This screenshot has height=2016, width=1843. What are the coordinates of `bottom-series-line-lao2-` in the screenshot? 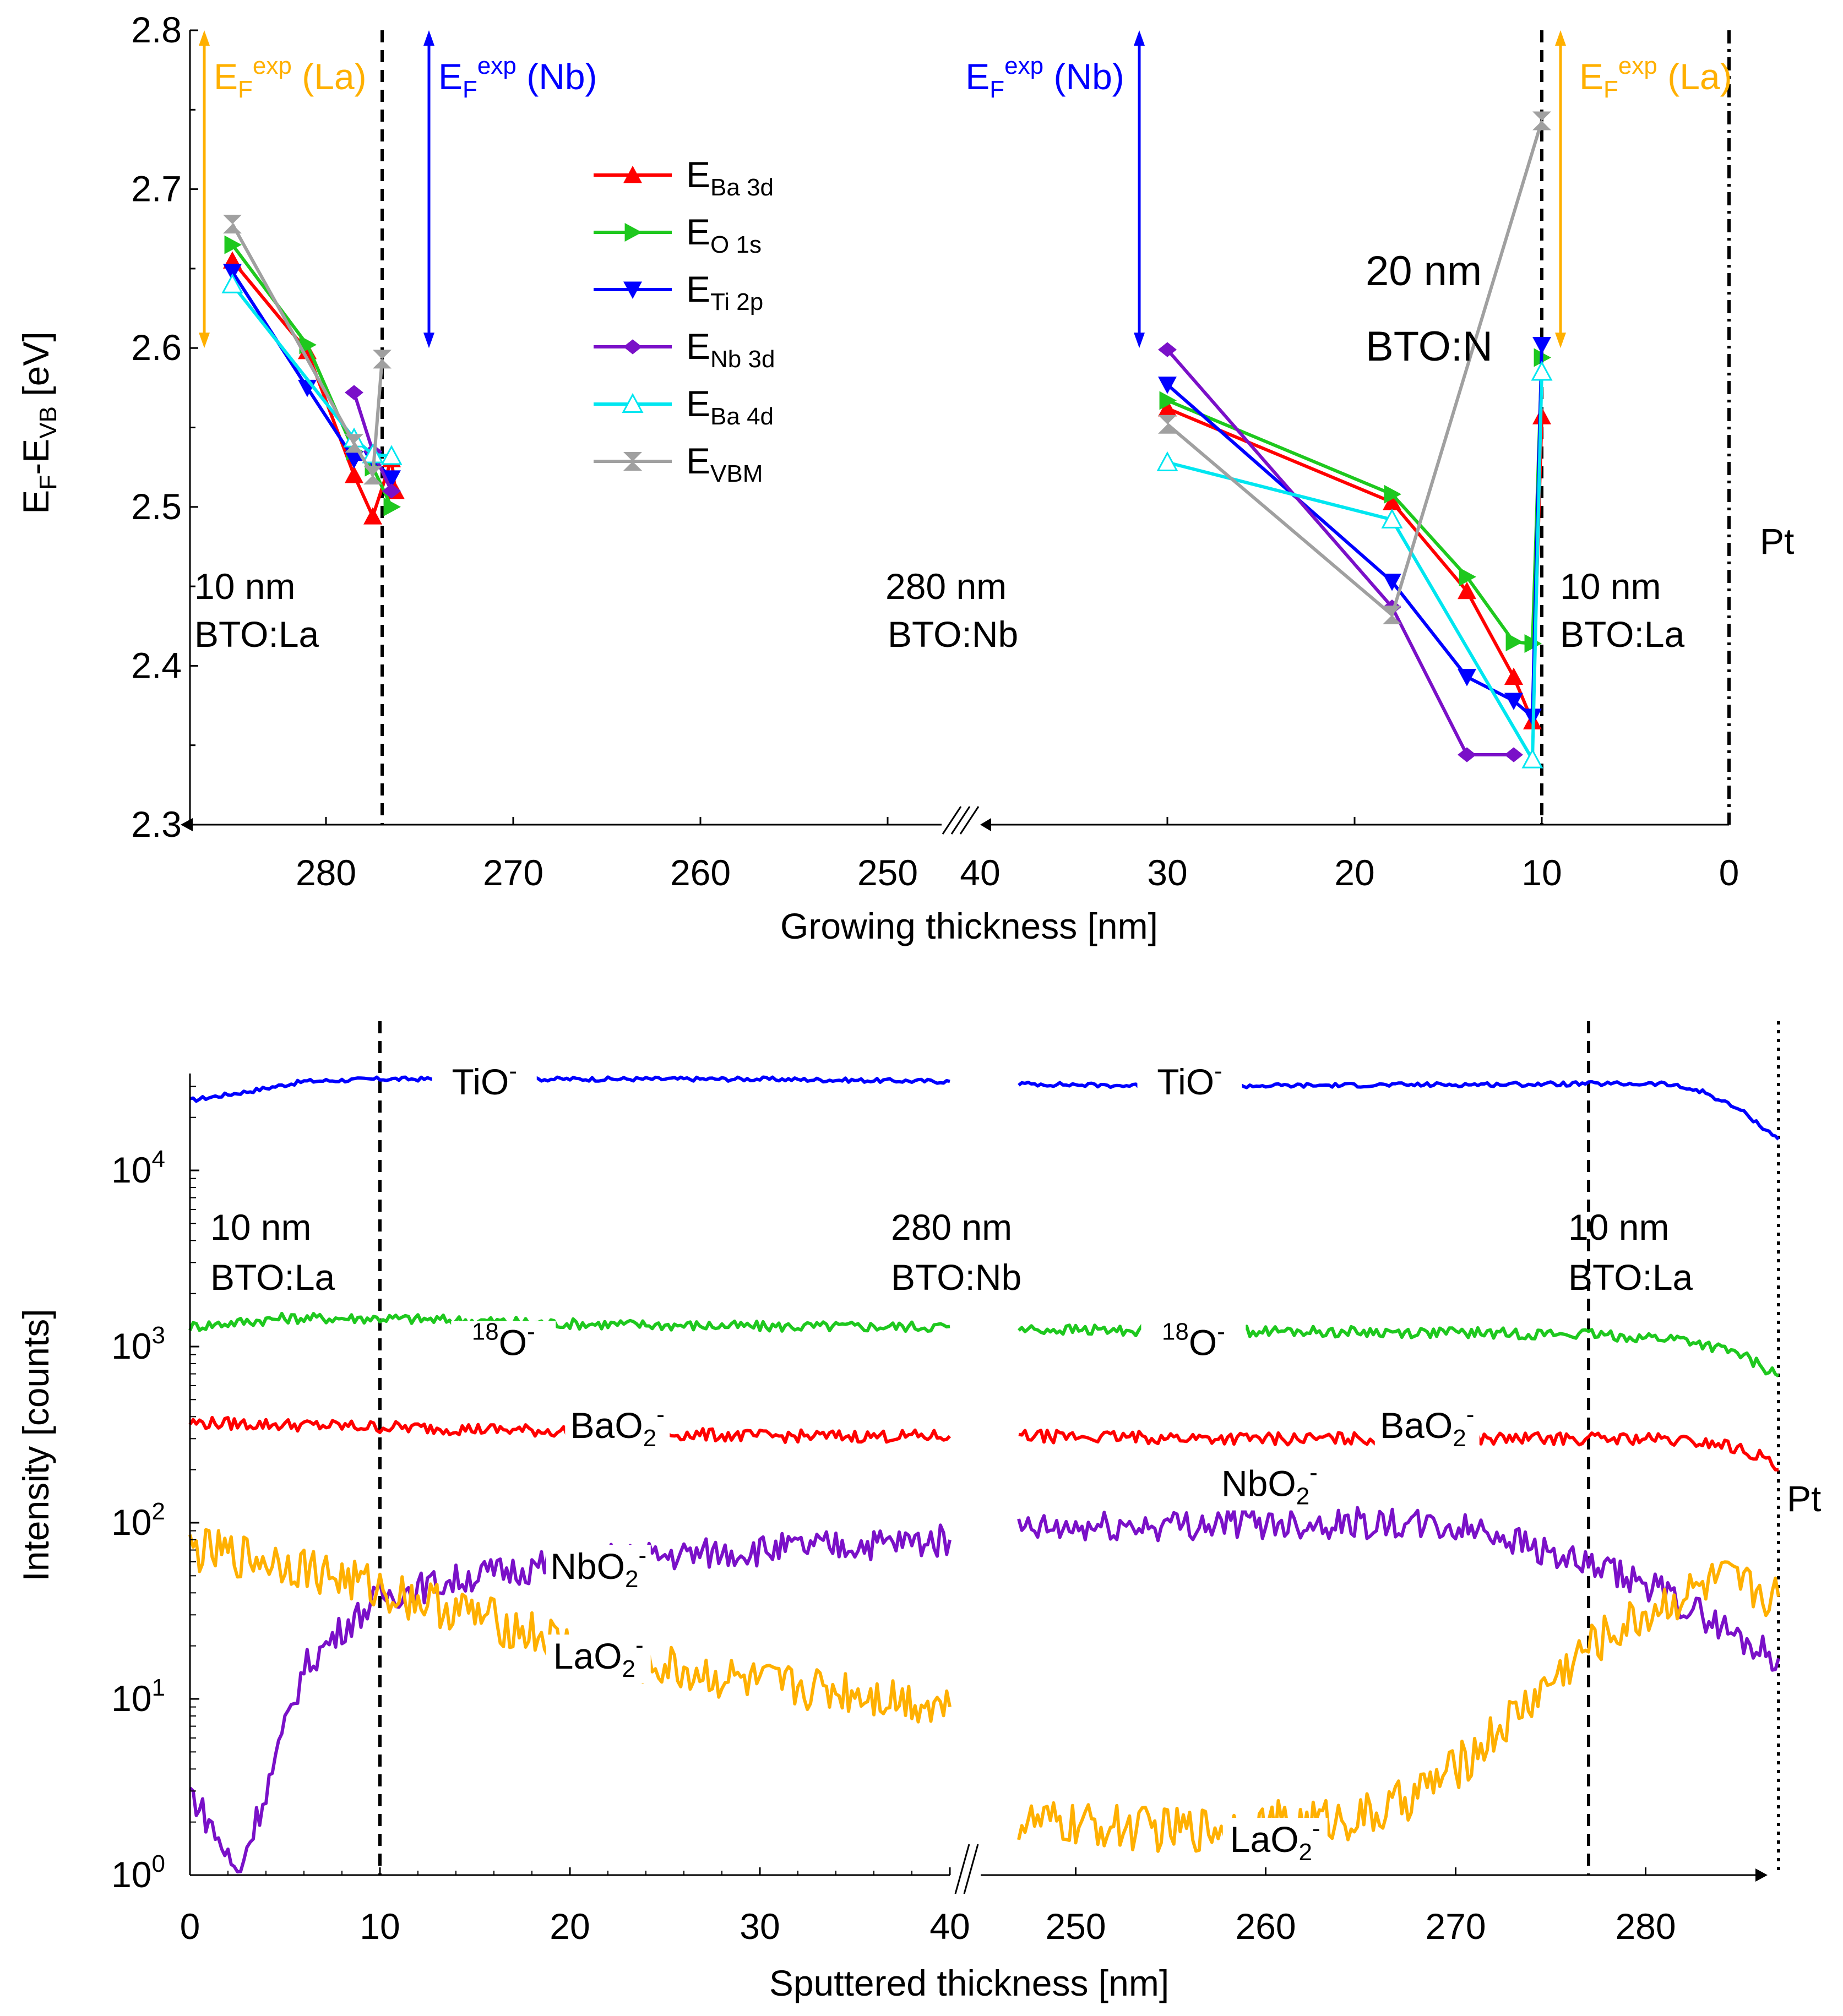 It's located at (1398, 1706).